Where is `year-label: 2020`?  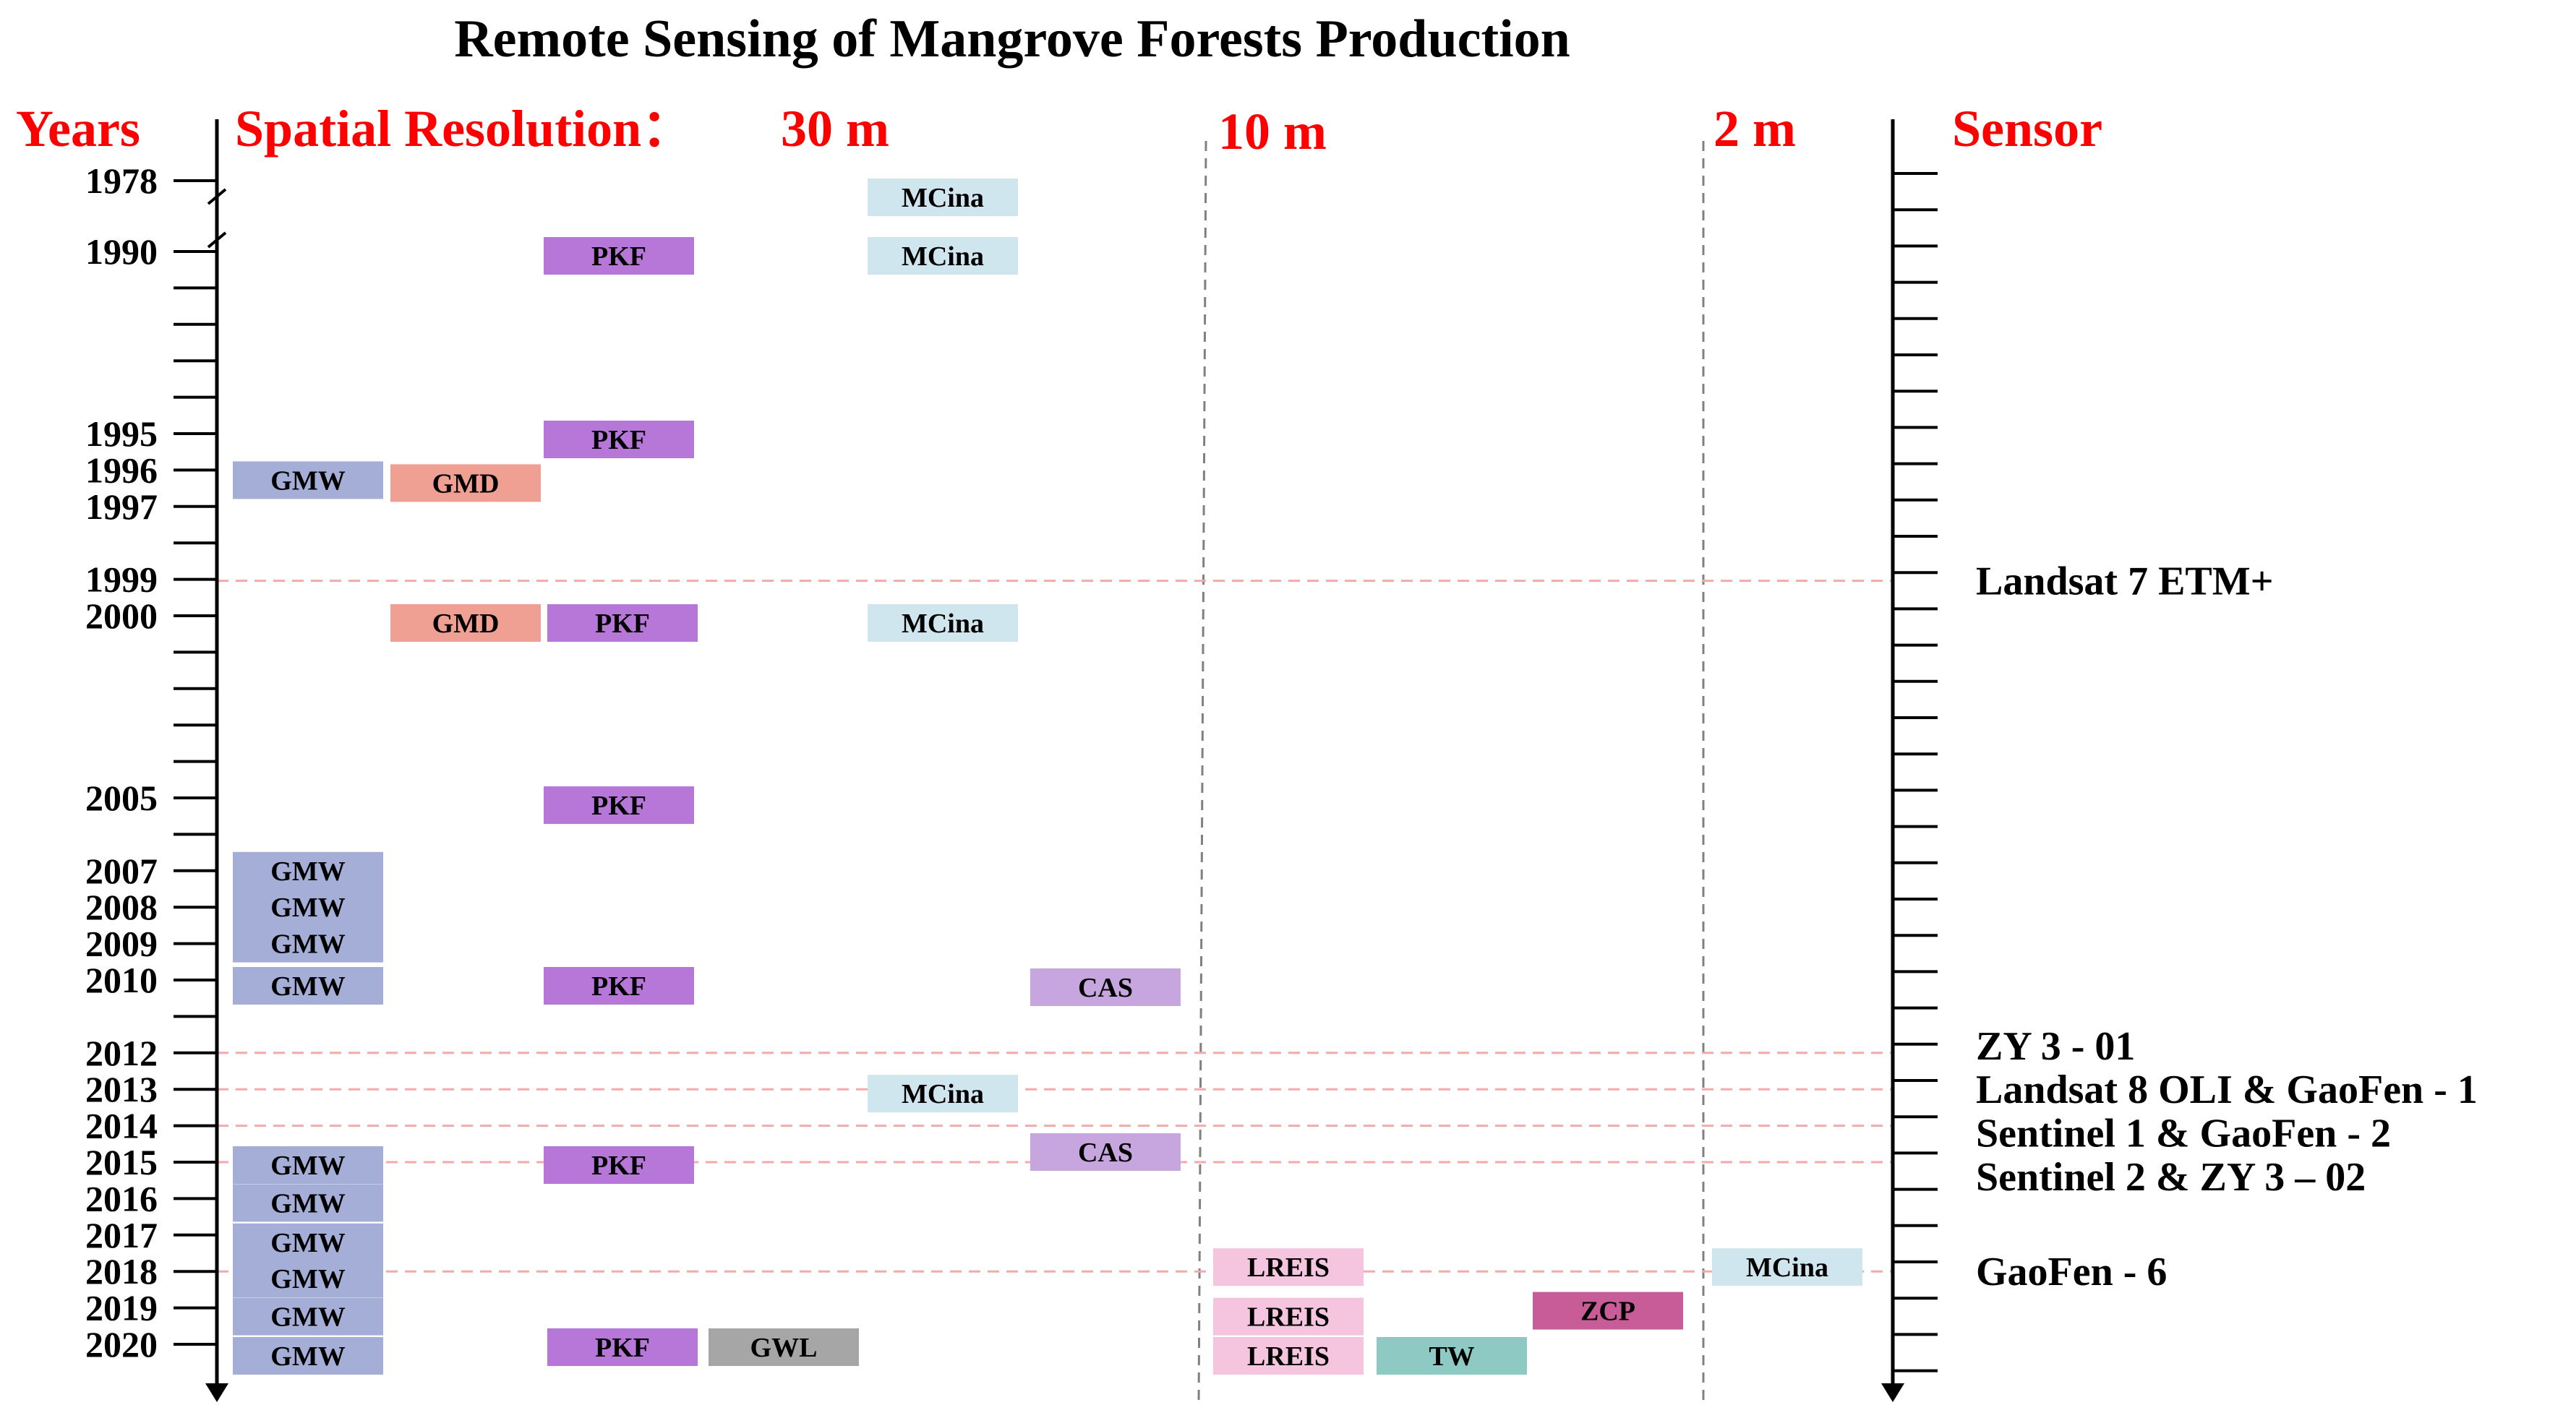
year-label: 2020 is located at coordinates (122, 1344).